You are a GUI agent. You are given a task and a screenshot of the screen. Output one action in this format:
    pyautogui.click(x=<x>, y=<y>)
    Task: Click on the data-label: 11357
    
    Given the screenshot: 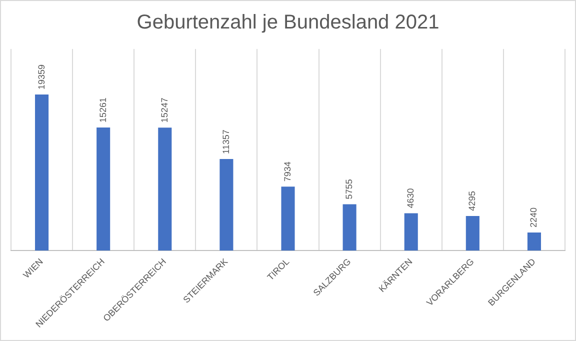 What is the action you would take?
    pyautogui.click(x=225, y=142)
    